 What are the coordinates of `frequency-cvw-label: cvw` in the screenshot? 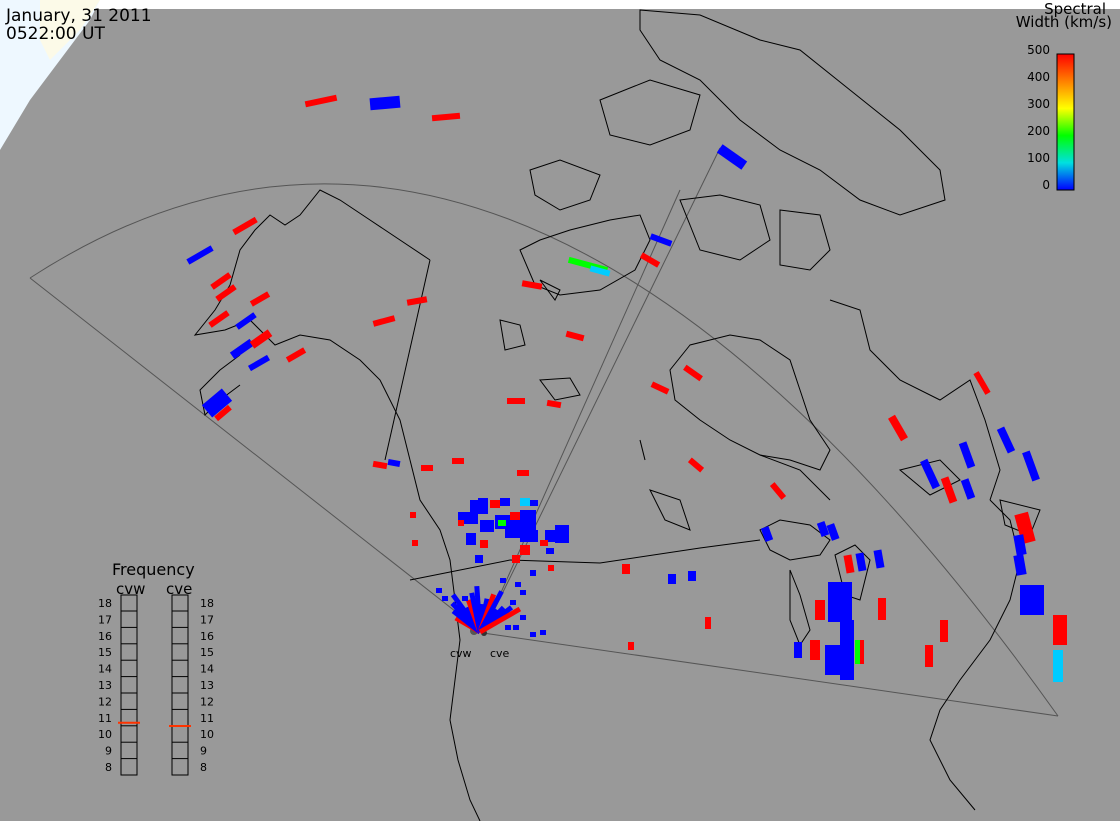 It's located at (131, 589).